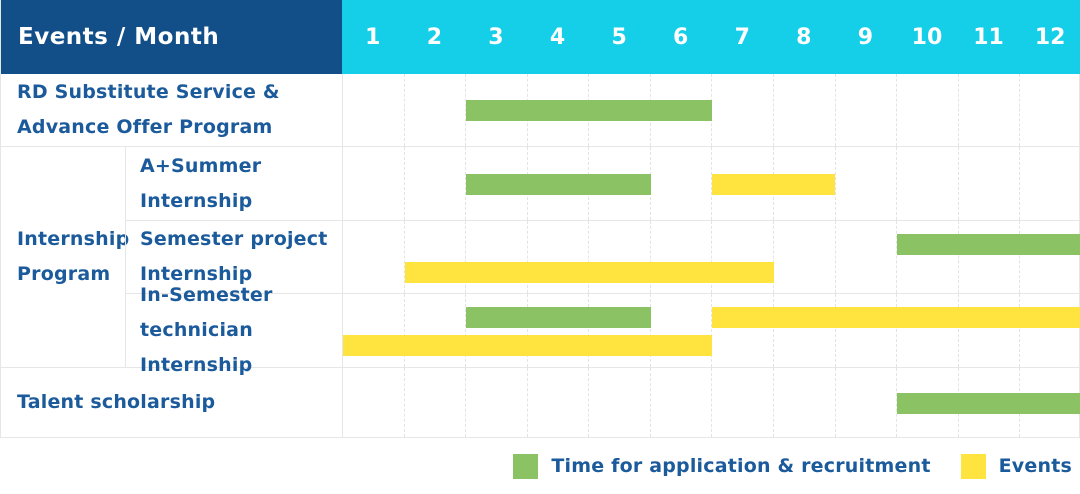 This screenshot has height=494, width=1080. What do you see at coordinates (526, 466) in the screenshot?
I see `legend-swatch-recruitment` at bounding box center [526, 466].